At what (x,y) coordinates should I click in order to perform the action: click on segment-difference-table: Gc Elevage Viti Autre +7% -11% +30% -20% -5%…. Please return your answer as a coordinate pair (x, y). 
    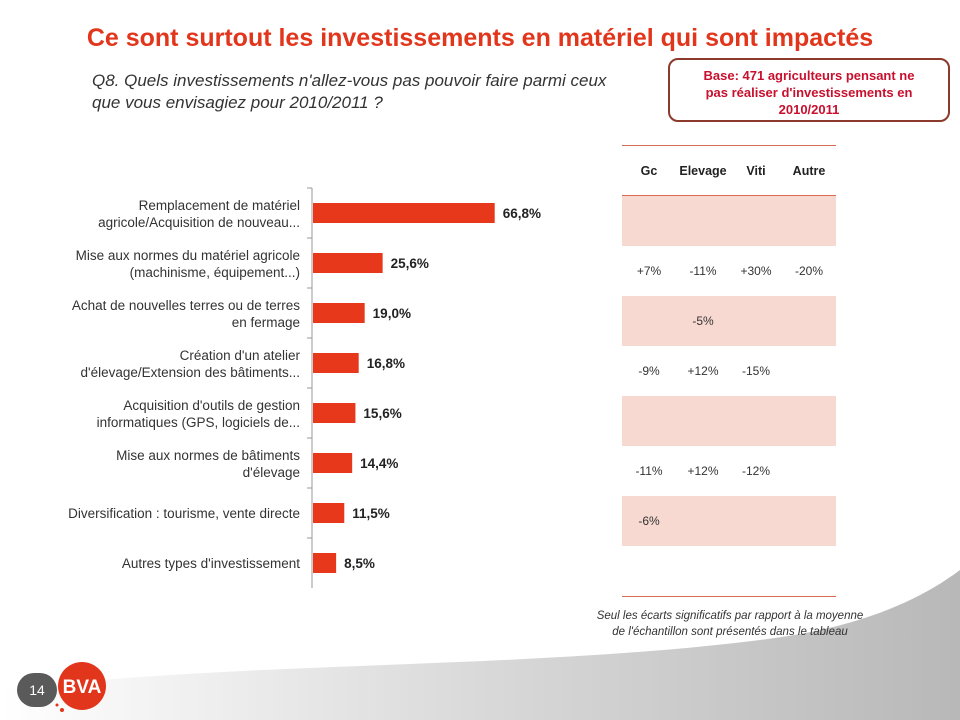
    Looking at the image, I should click on (729, 371).